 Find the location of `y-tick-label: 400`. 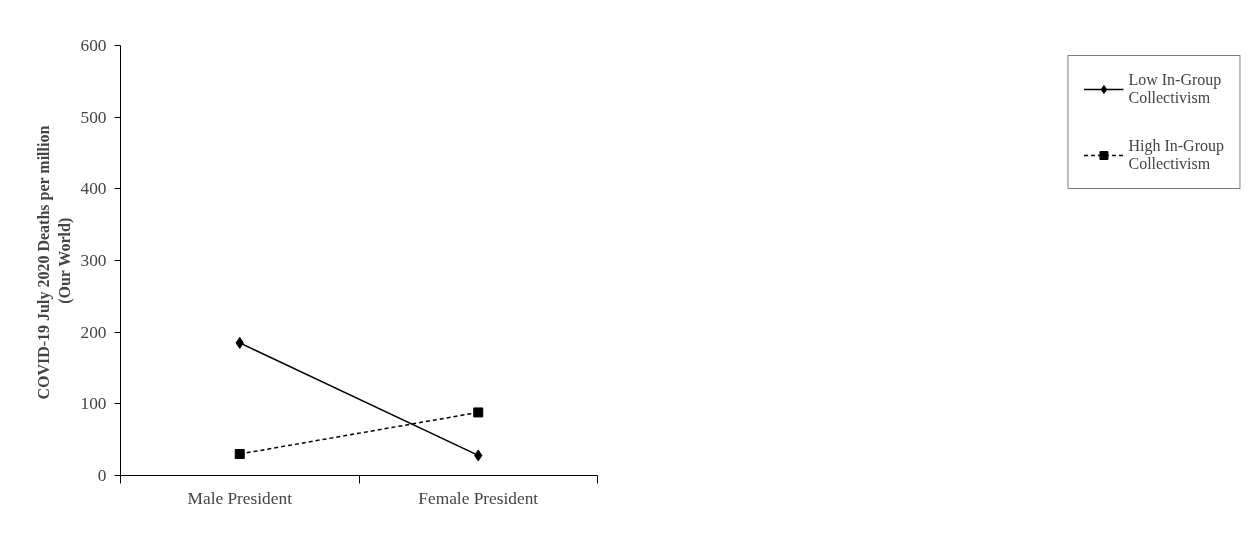

y-tick-label: 400 is located at coordinates (93, 189).